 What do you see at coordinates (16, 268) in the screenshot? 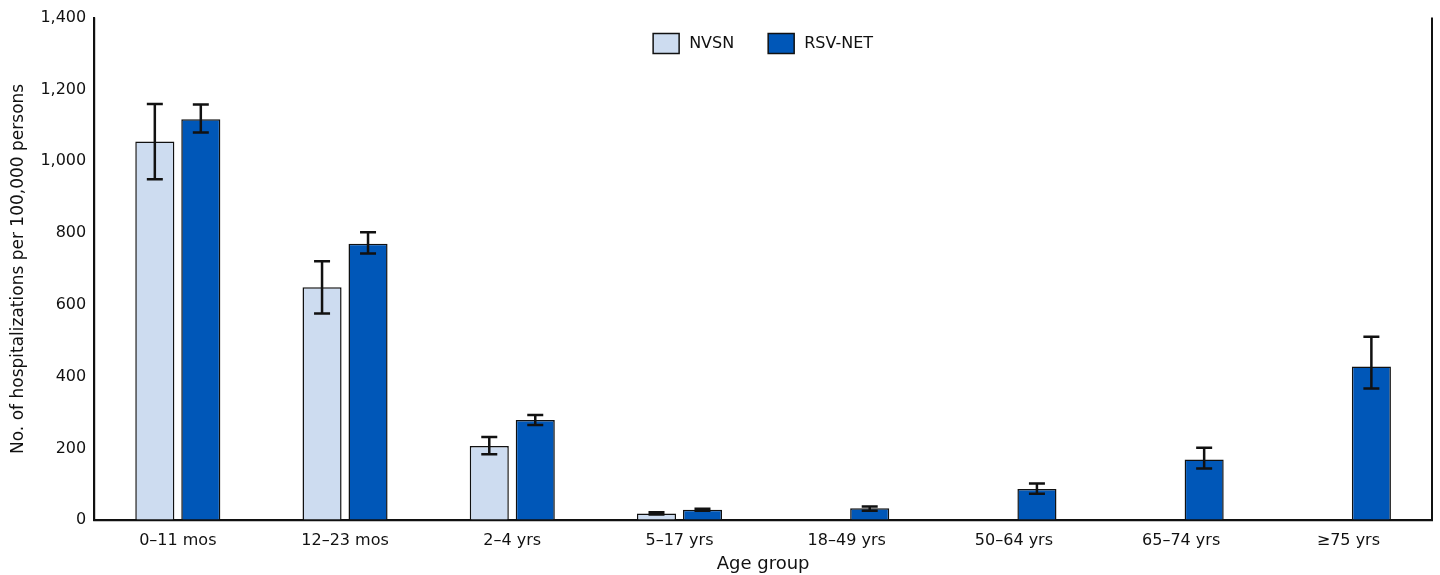
I see `y-axis-title: No. of hospitalizations per 100,000 persons` at bounding box center [16, 268].